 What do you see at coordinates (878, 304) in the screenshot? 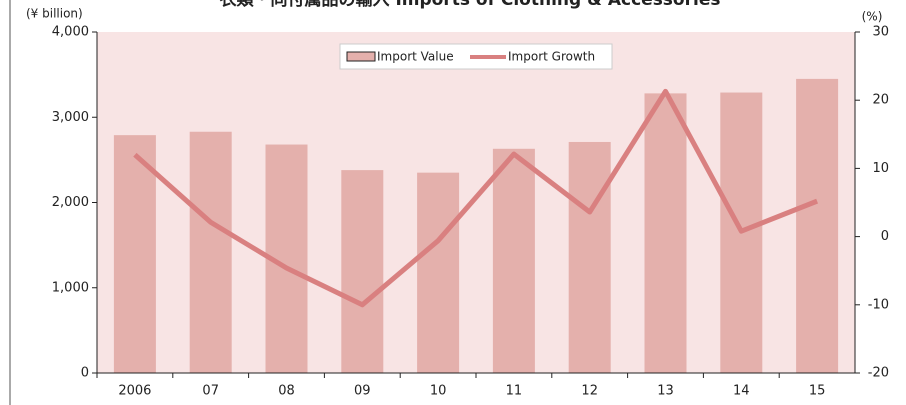
I see `y2-tick-label: -10` at bounding box center [878, 304].